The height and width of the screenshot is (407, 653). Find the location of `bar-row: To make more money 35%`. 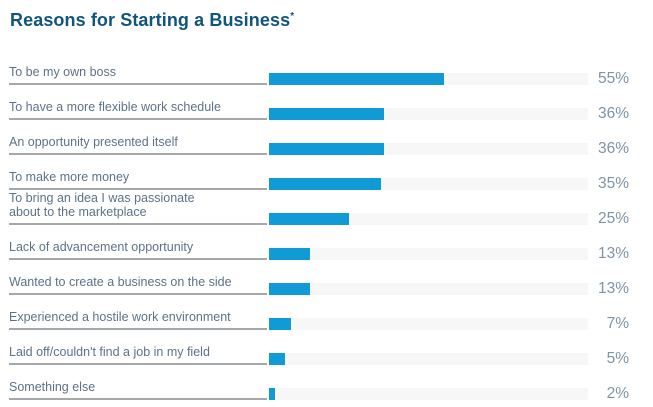

bar-row: To make more money 35% is located at coordinates (326, 173).